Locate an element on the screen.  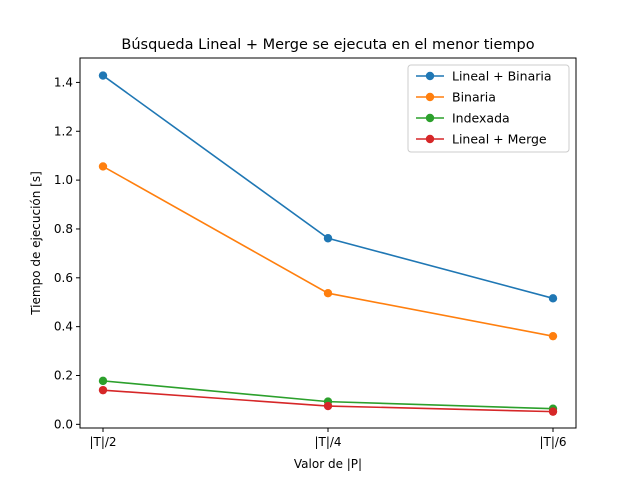
y-tick-label: 0.4 is located at coordinates (63, 327).